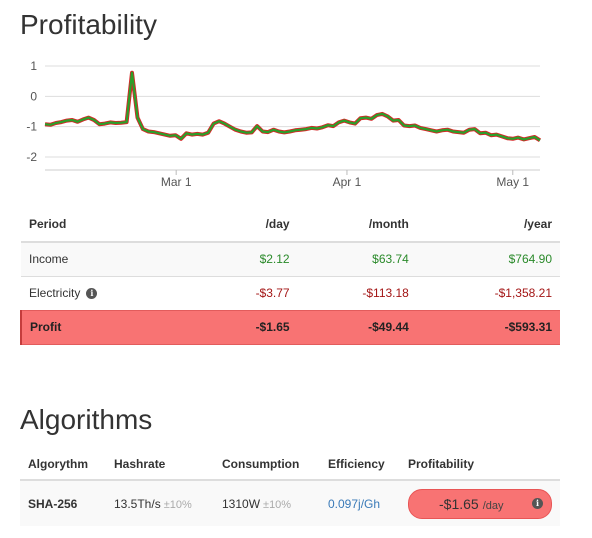  What do you see at coordinates (88, 24) in the screenshot?
I see `profitability-heading: Profitability` at bounding box center [88, 24].